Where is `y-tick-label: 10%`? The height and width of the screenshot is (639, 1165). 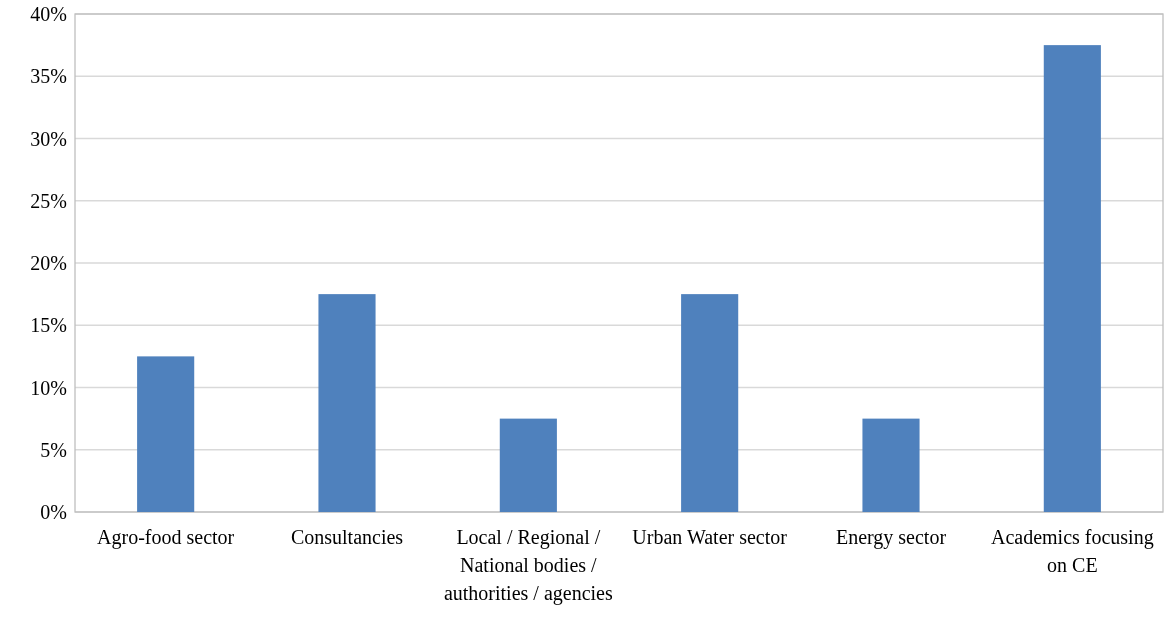
y-tick-label: 10% is located at coordinates (48, 387).